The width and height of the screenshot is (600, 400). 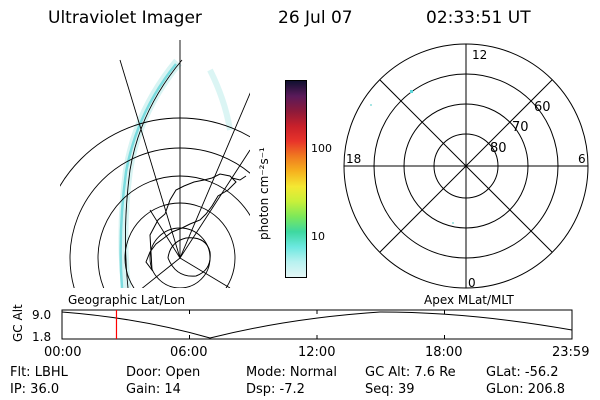 I want to click on altitude-curve, so click(x=317, y=325).